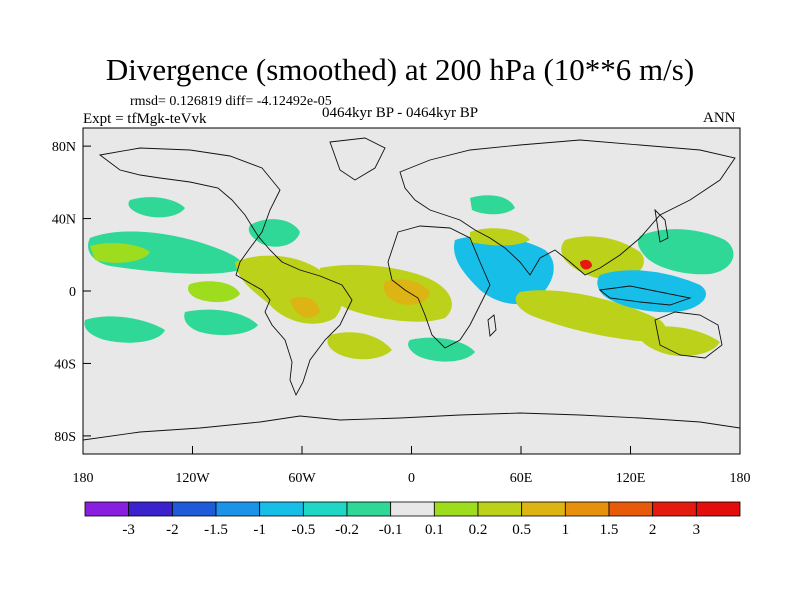 The image size is (800, 600). What do you see at coordinates (172, 530) in the screenshot?
I see `colorbar-label: -2` at bounding box center [172, 530].